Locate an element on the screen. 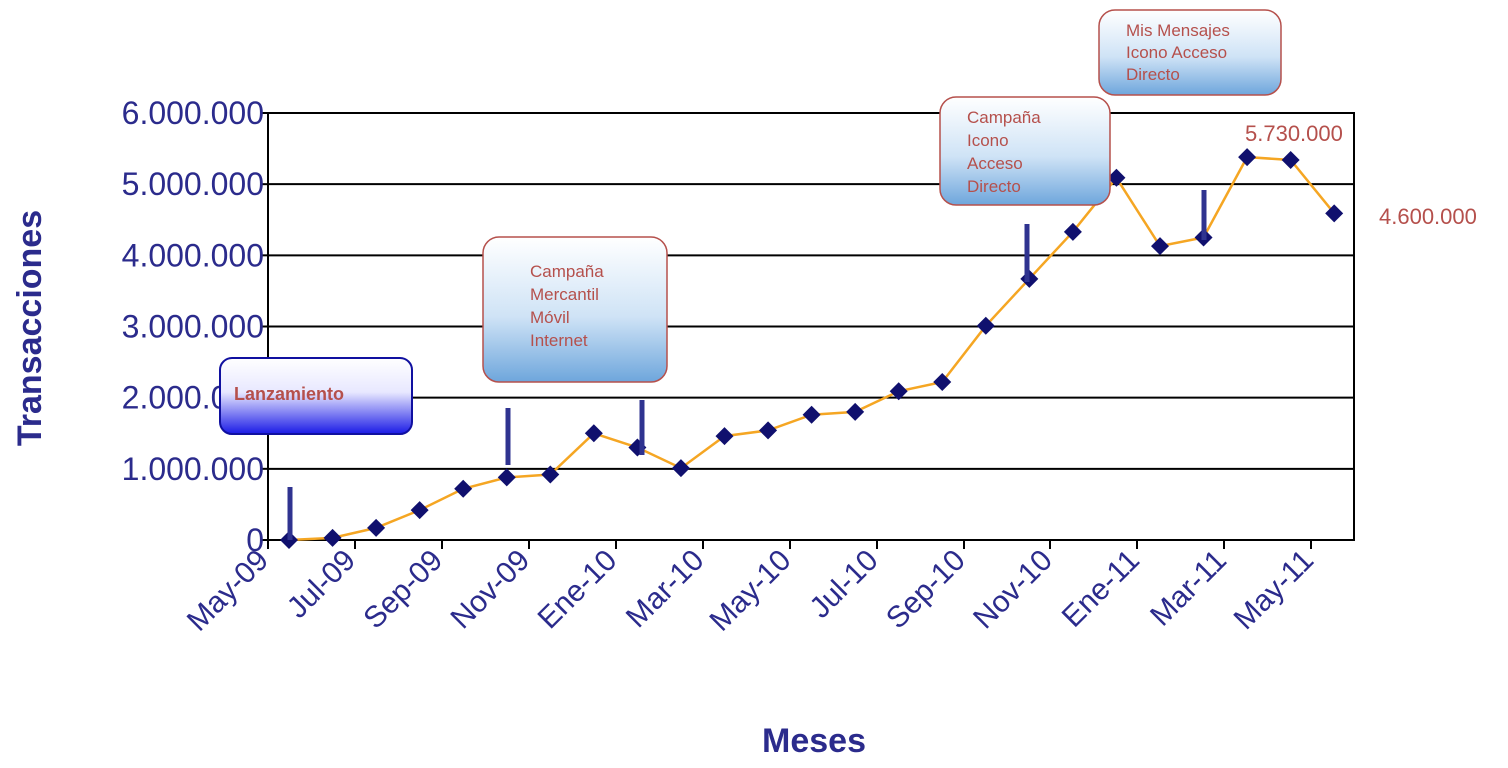  callout-campana-mercantil-box is located at coordinates (575, 309).